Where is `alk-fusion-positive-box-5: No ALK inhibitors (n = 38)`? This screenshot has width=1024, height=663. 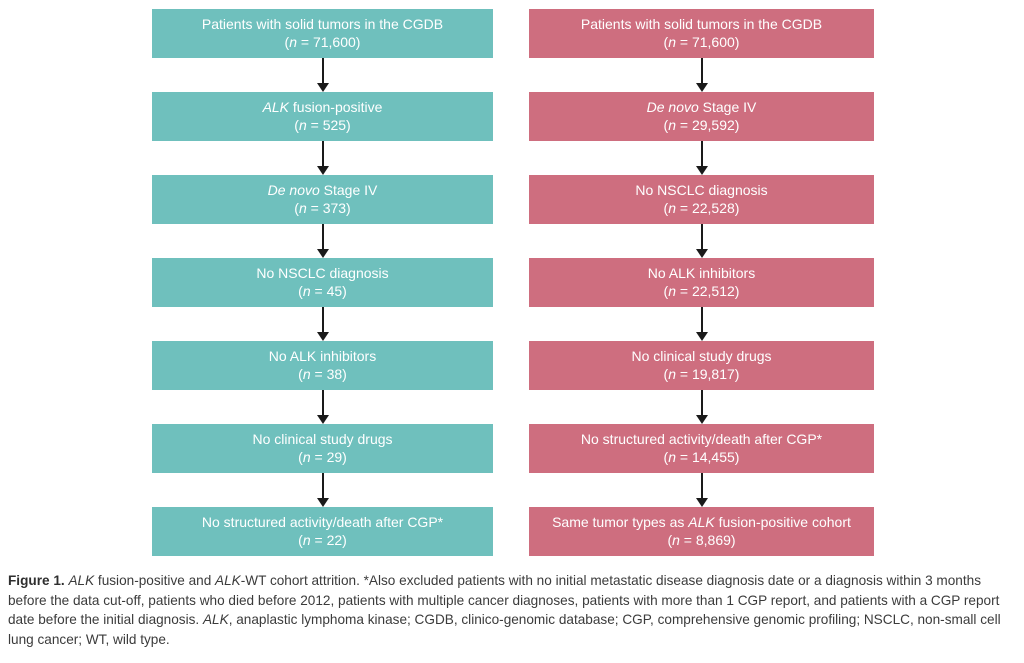
alk-fusion-positive-box-5: No ALK inhibitors (n = 38) is located at coordinates (322, 365).